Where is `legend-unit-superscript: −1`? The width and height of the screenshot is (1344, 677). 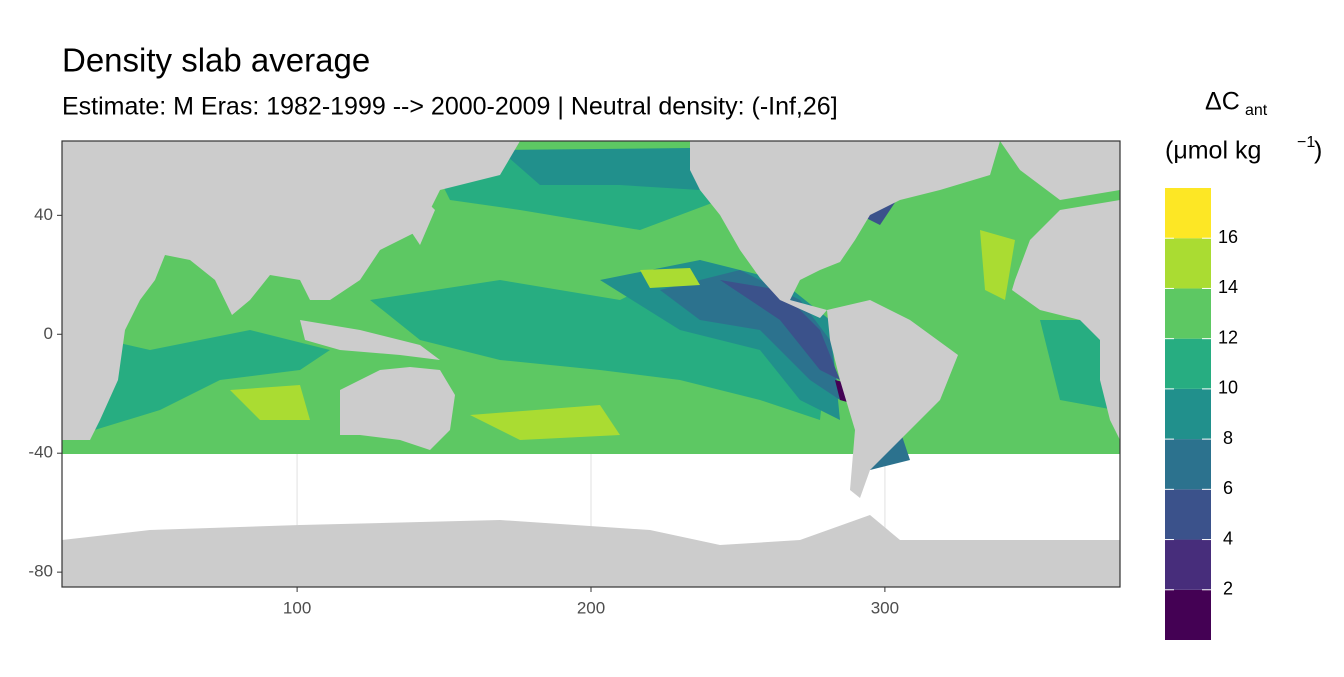
legend-unit-superscript: −1 is located at coordinates (1306, 142).